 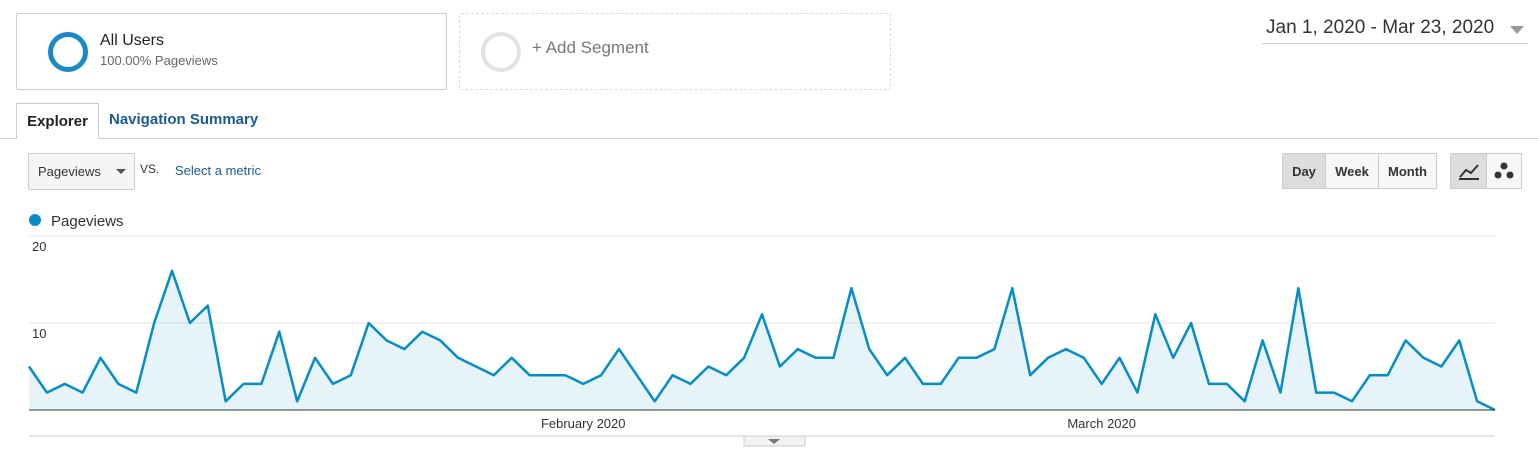 I want to click on date-picker: Jan 1, 2020 - Mar 23, 2020, so click(x=1395, y=30).